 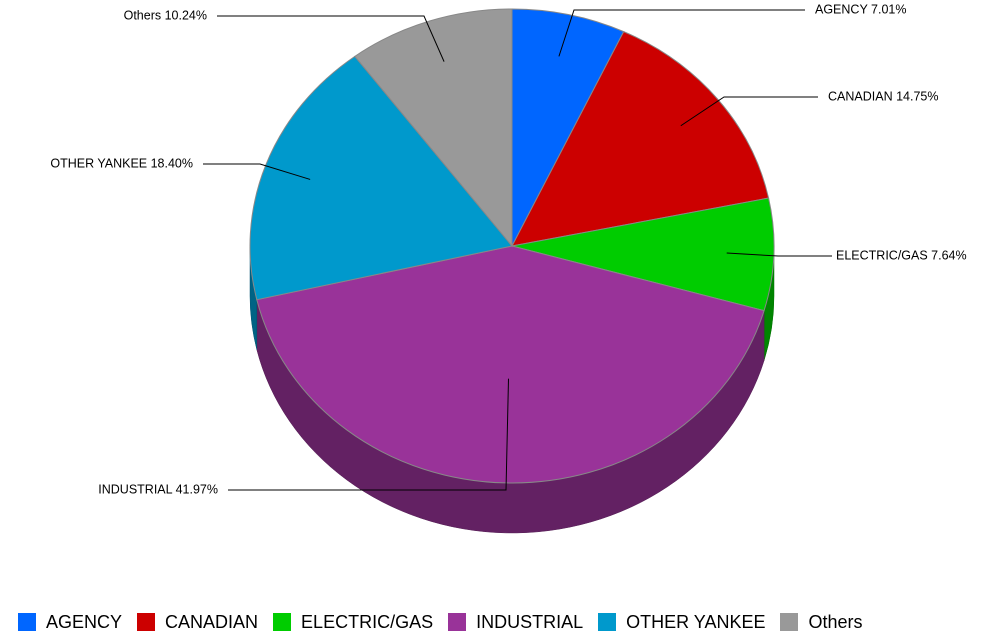 What do you see at coordinates (640, 138) in the screenshot?
I see `pie-slice-canadian` at bounding box center [640, 138].